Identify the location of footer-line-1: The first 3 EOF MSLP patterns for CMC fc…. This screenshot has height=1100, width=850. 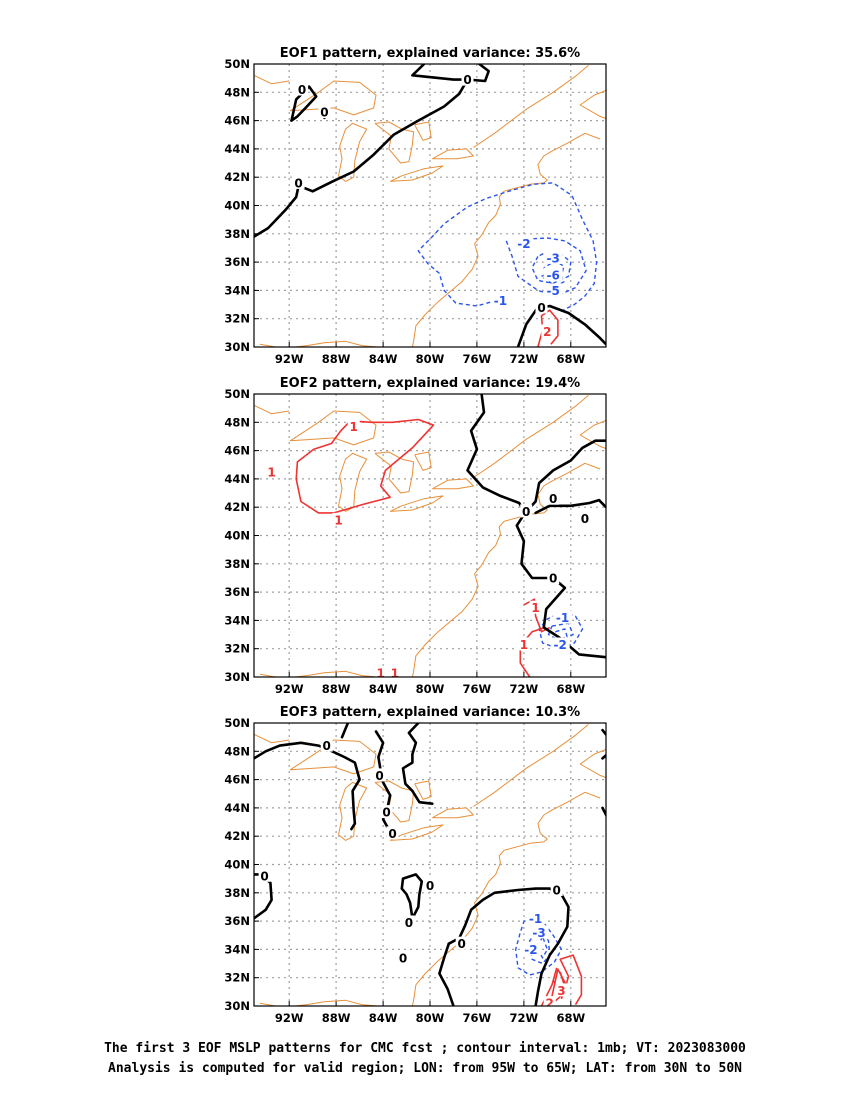
(425, 1048).